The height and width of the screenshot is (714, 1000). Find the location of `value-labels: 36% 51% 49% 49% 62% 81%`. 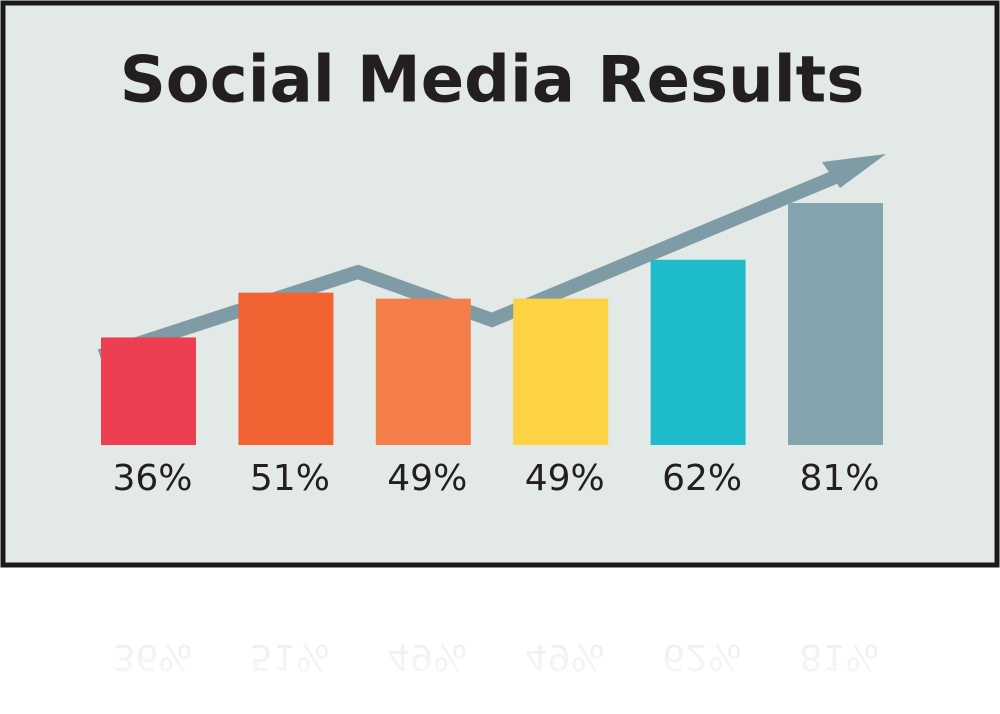

value-labels: 36% 51% 49% 49% 62% 81% is located at coordinates (495, 478).